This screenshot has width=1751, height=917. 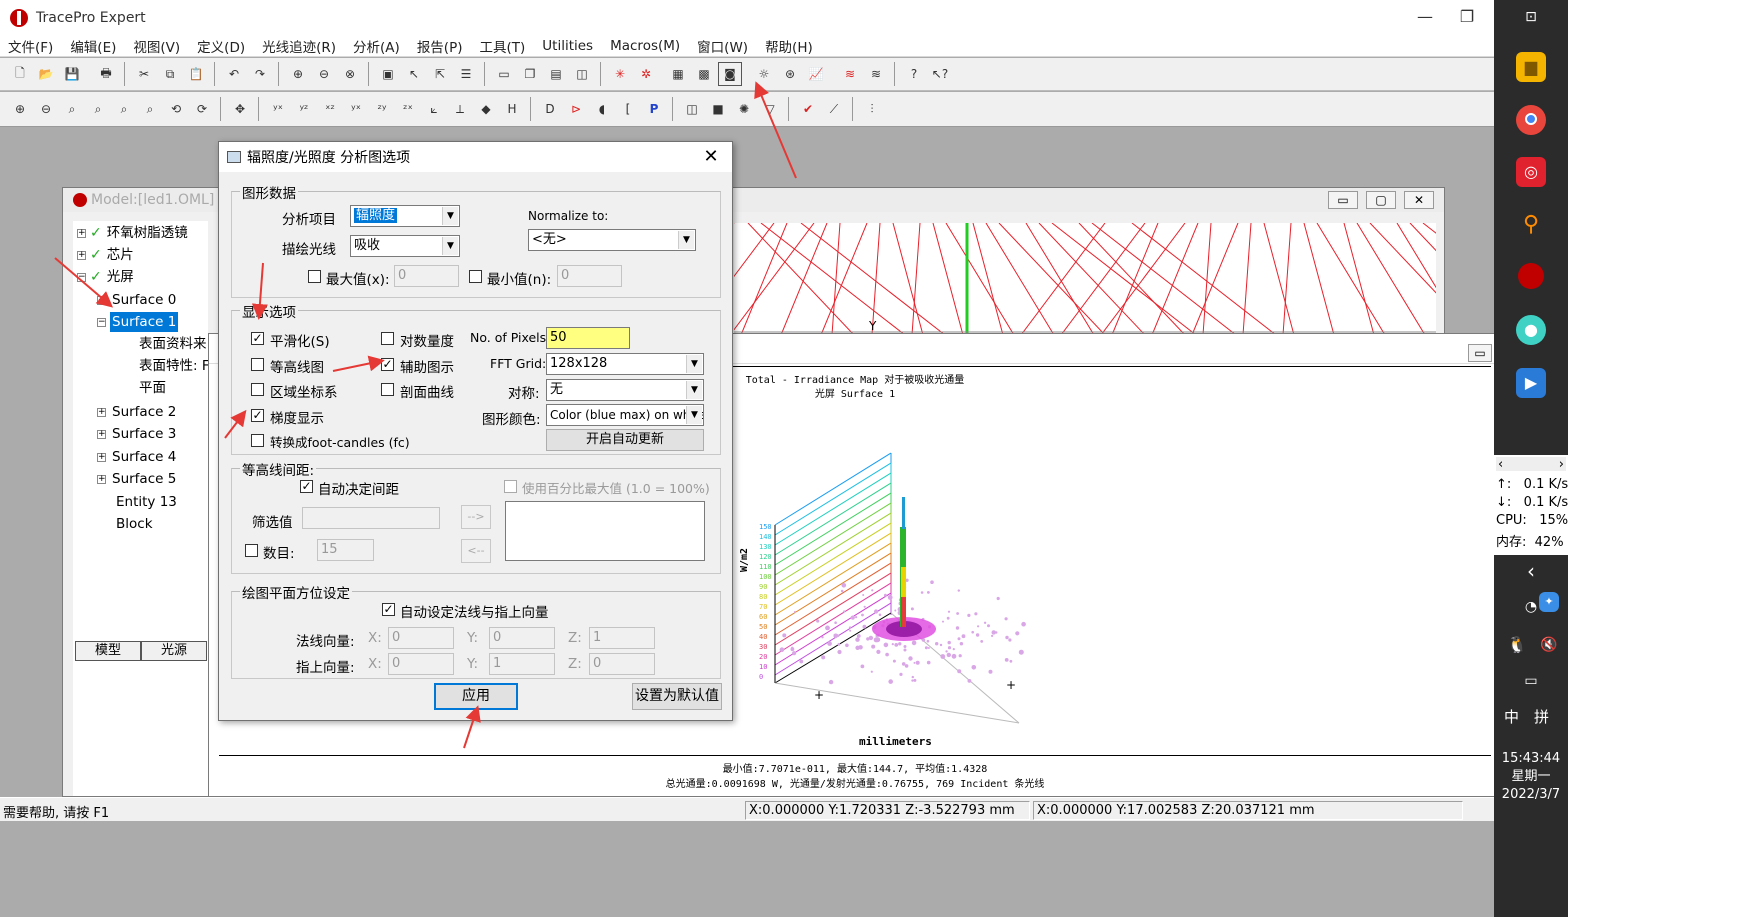 I want to click on context-help-icon: ↖?, so click(x=940, y=74).